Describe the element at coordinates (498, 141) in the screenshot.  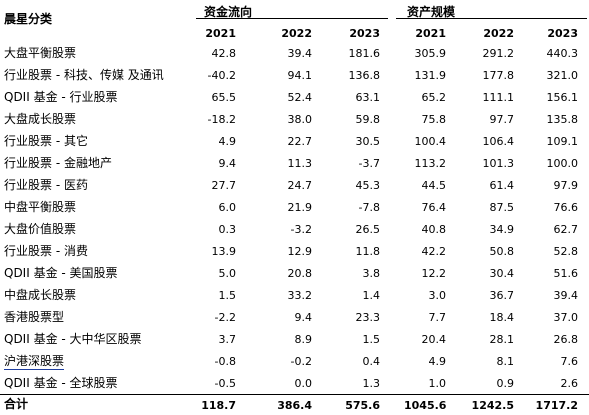
I see `asset-scale-value: 106.4` at that location.